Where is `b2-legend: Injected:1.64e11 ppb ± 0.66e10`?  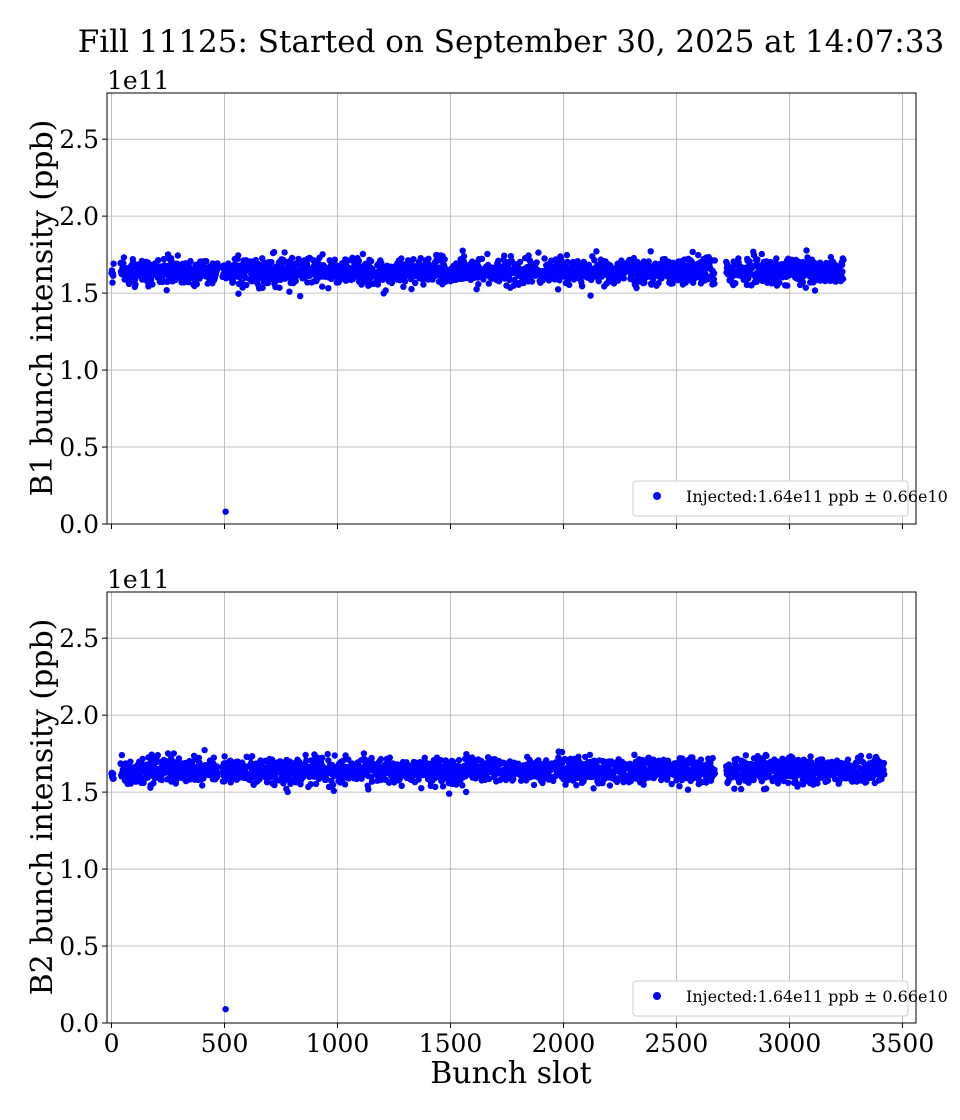 b2-legend: Injected:1.64e11 ppb ± 0.66e10 is located at coordinates (790, 998).